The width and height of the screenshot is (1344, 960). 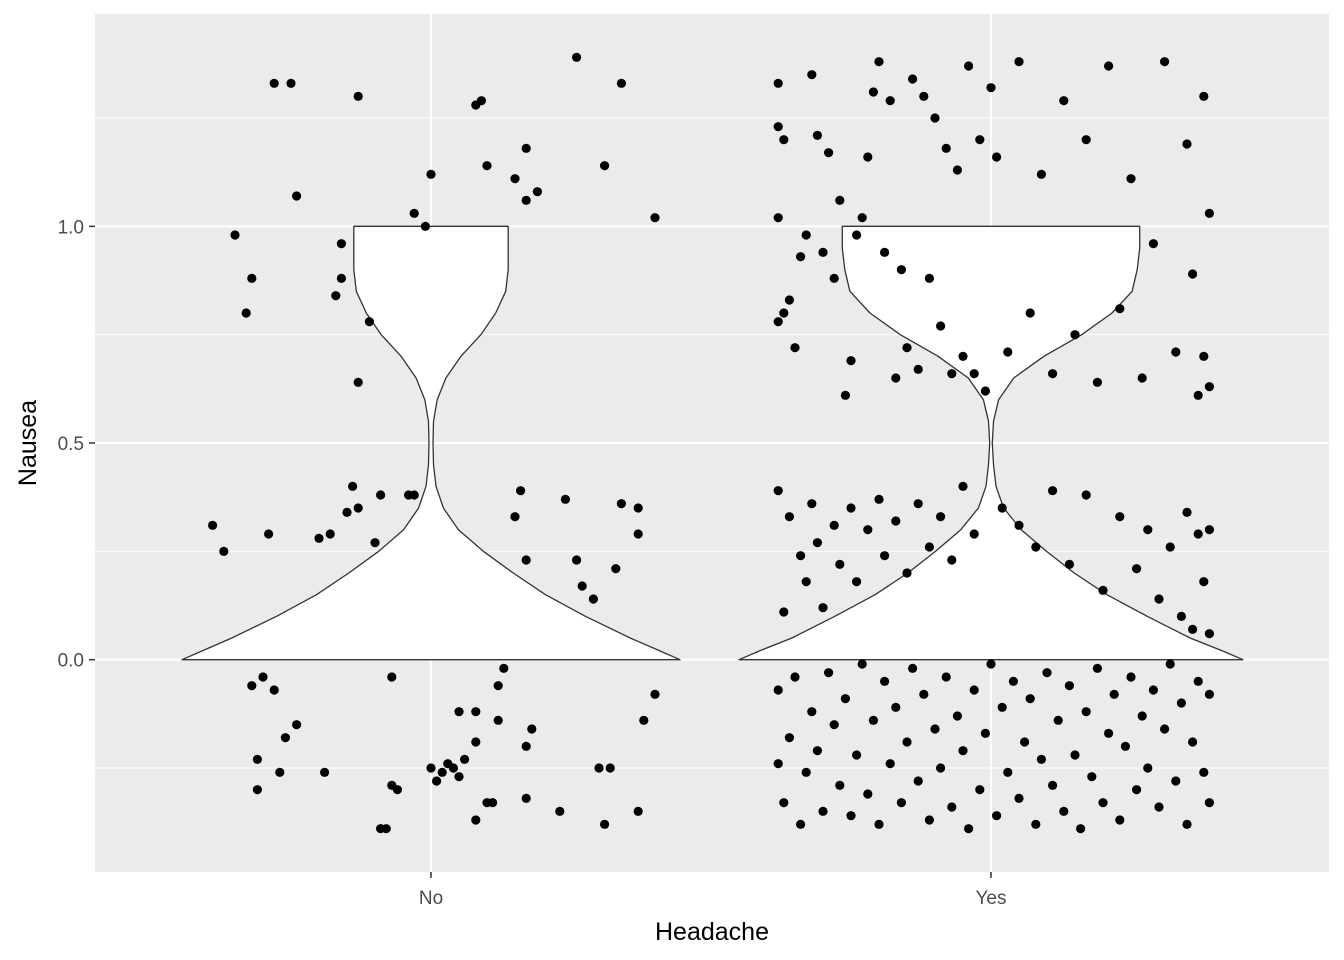 What do you see at coordinates (71, 661) in the screenshot?
I see `y-tick-label: 0.0` at bounding box center [71, 661].